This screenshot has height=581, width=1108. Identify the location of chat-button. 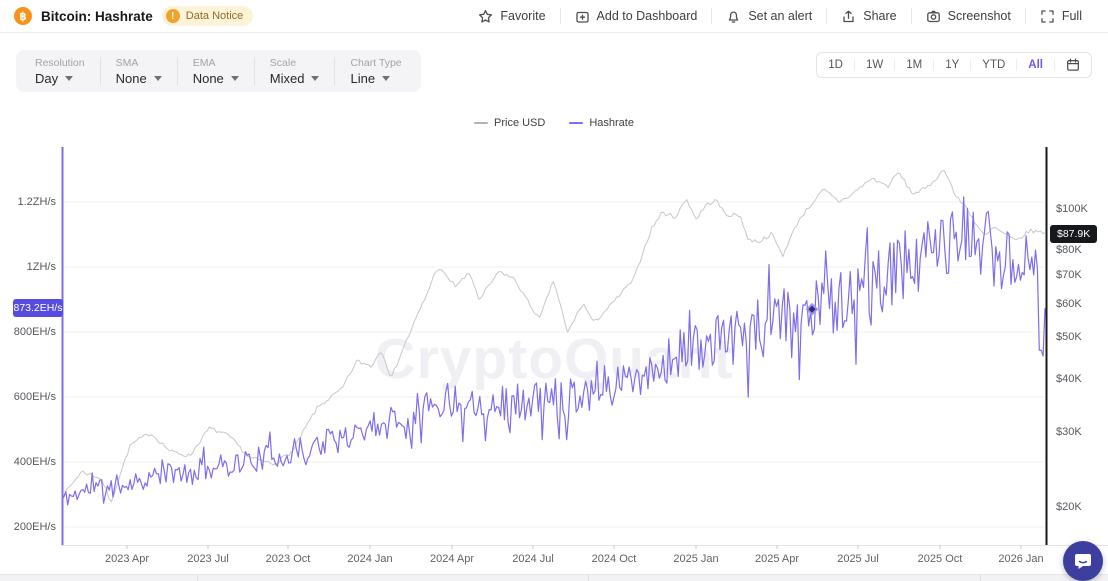
(1083, 561).